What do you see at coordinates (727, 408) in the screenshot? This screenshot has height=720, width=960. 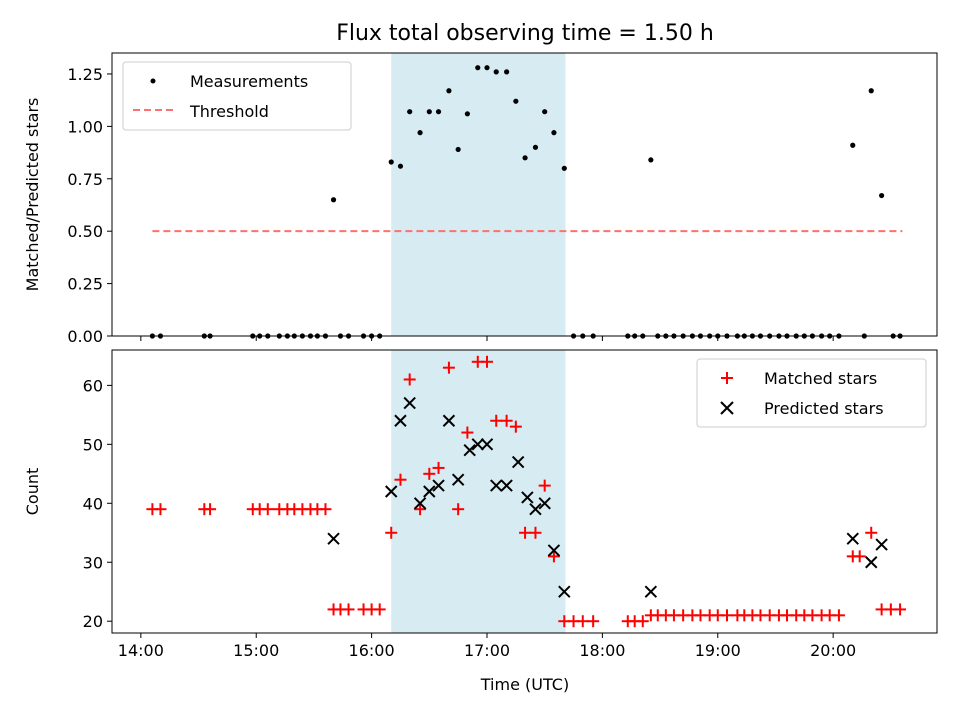 I see `legend-predicted-marker` at bounding box center [727, 408].